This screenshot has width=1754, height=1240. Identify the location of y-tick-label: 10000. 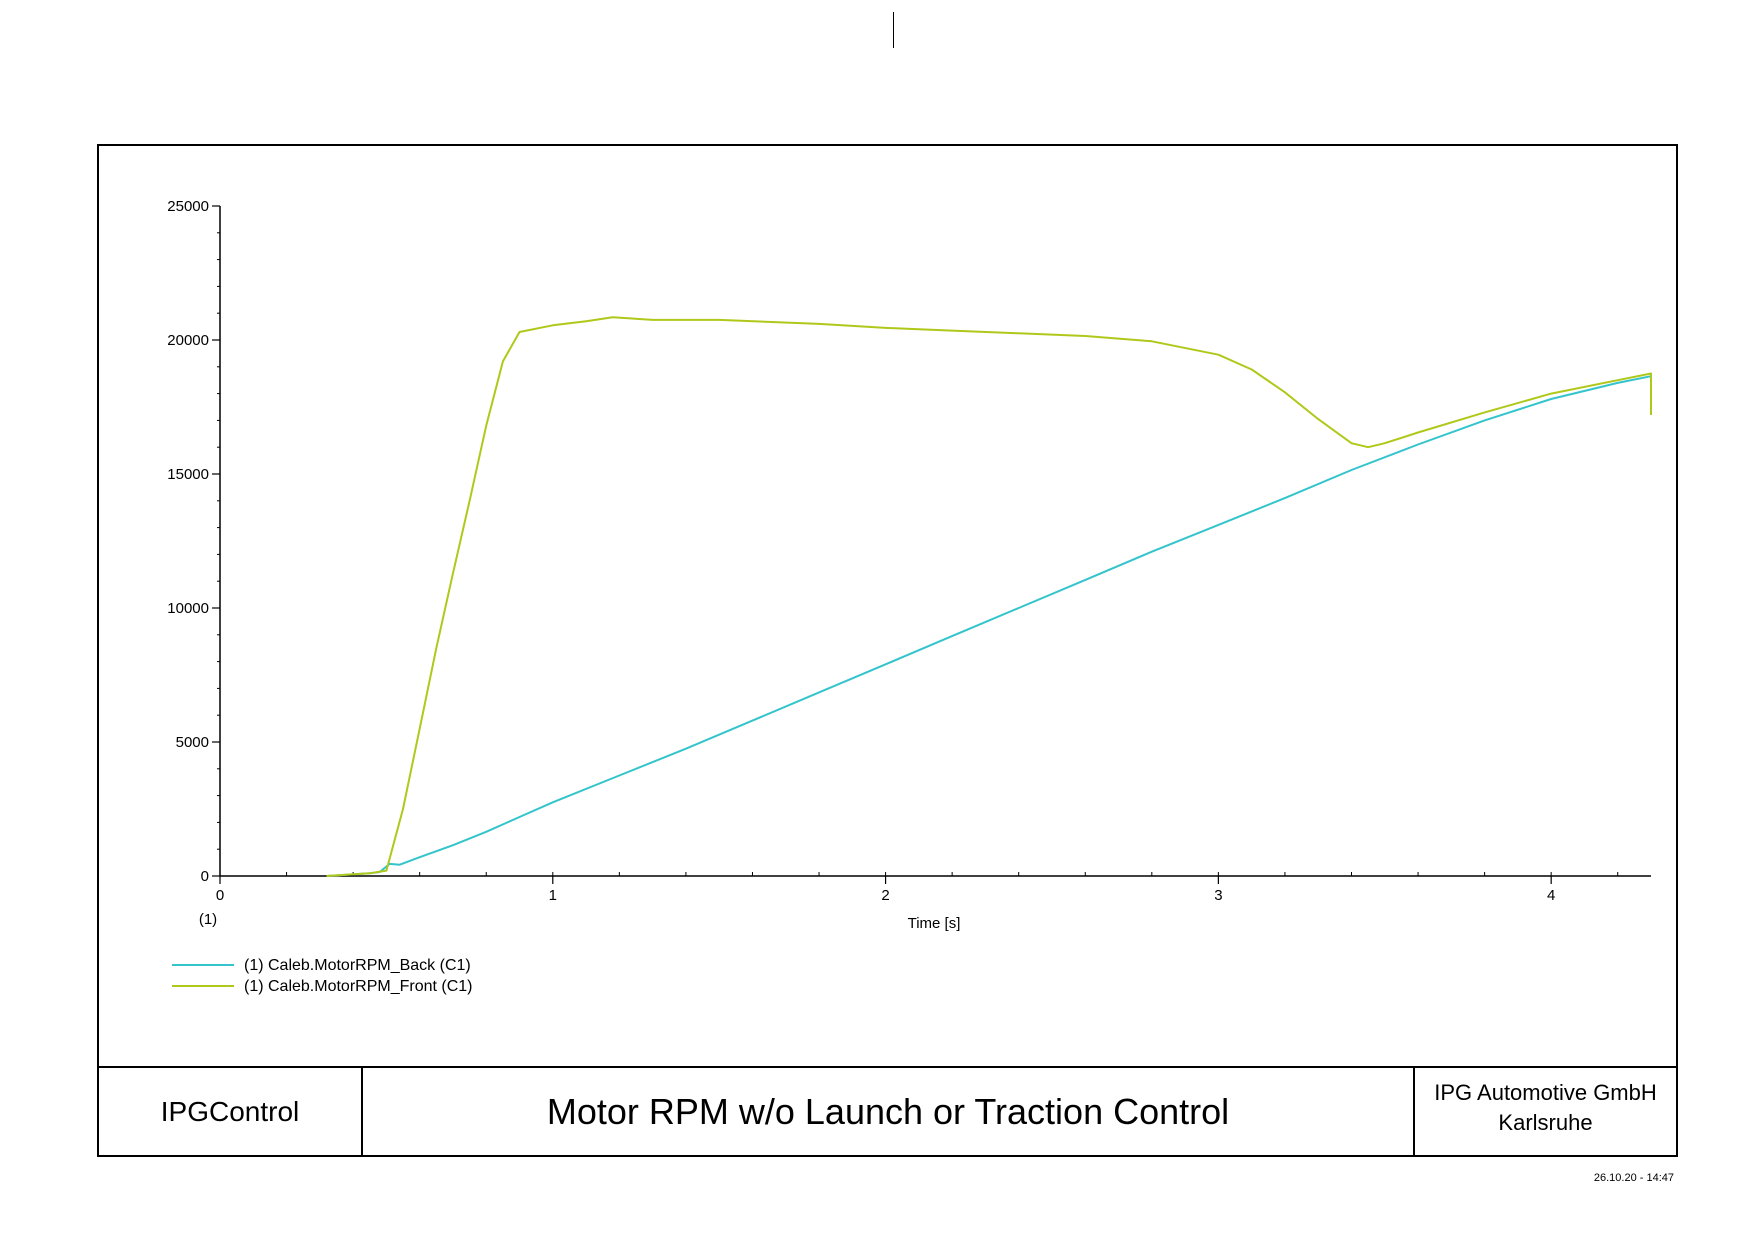
(188, 608).